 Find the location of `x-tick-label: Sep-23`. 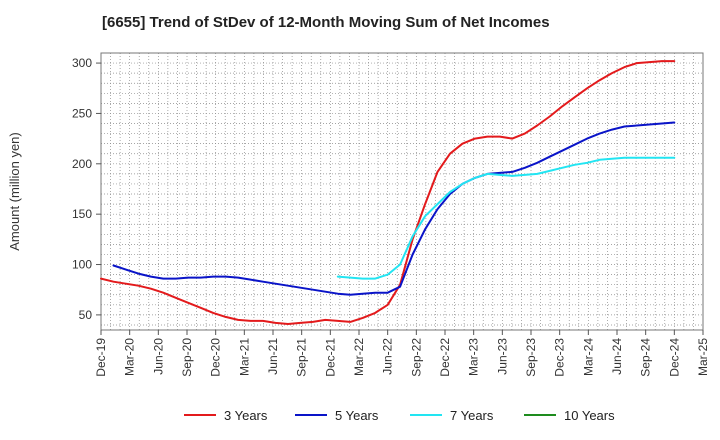

x-tick-label: Sep-23 is located at coordinates (531, 357).